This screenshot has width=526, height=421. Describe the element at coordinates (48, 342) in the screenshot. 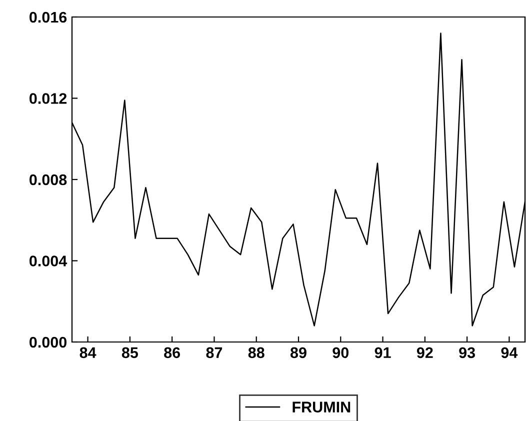

I see `y-tick-label: 0.000` at that location.